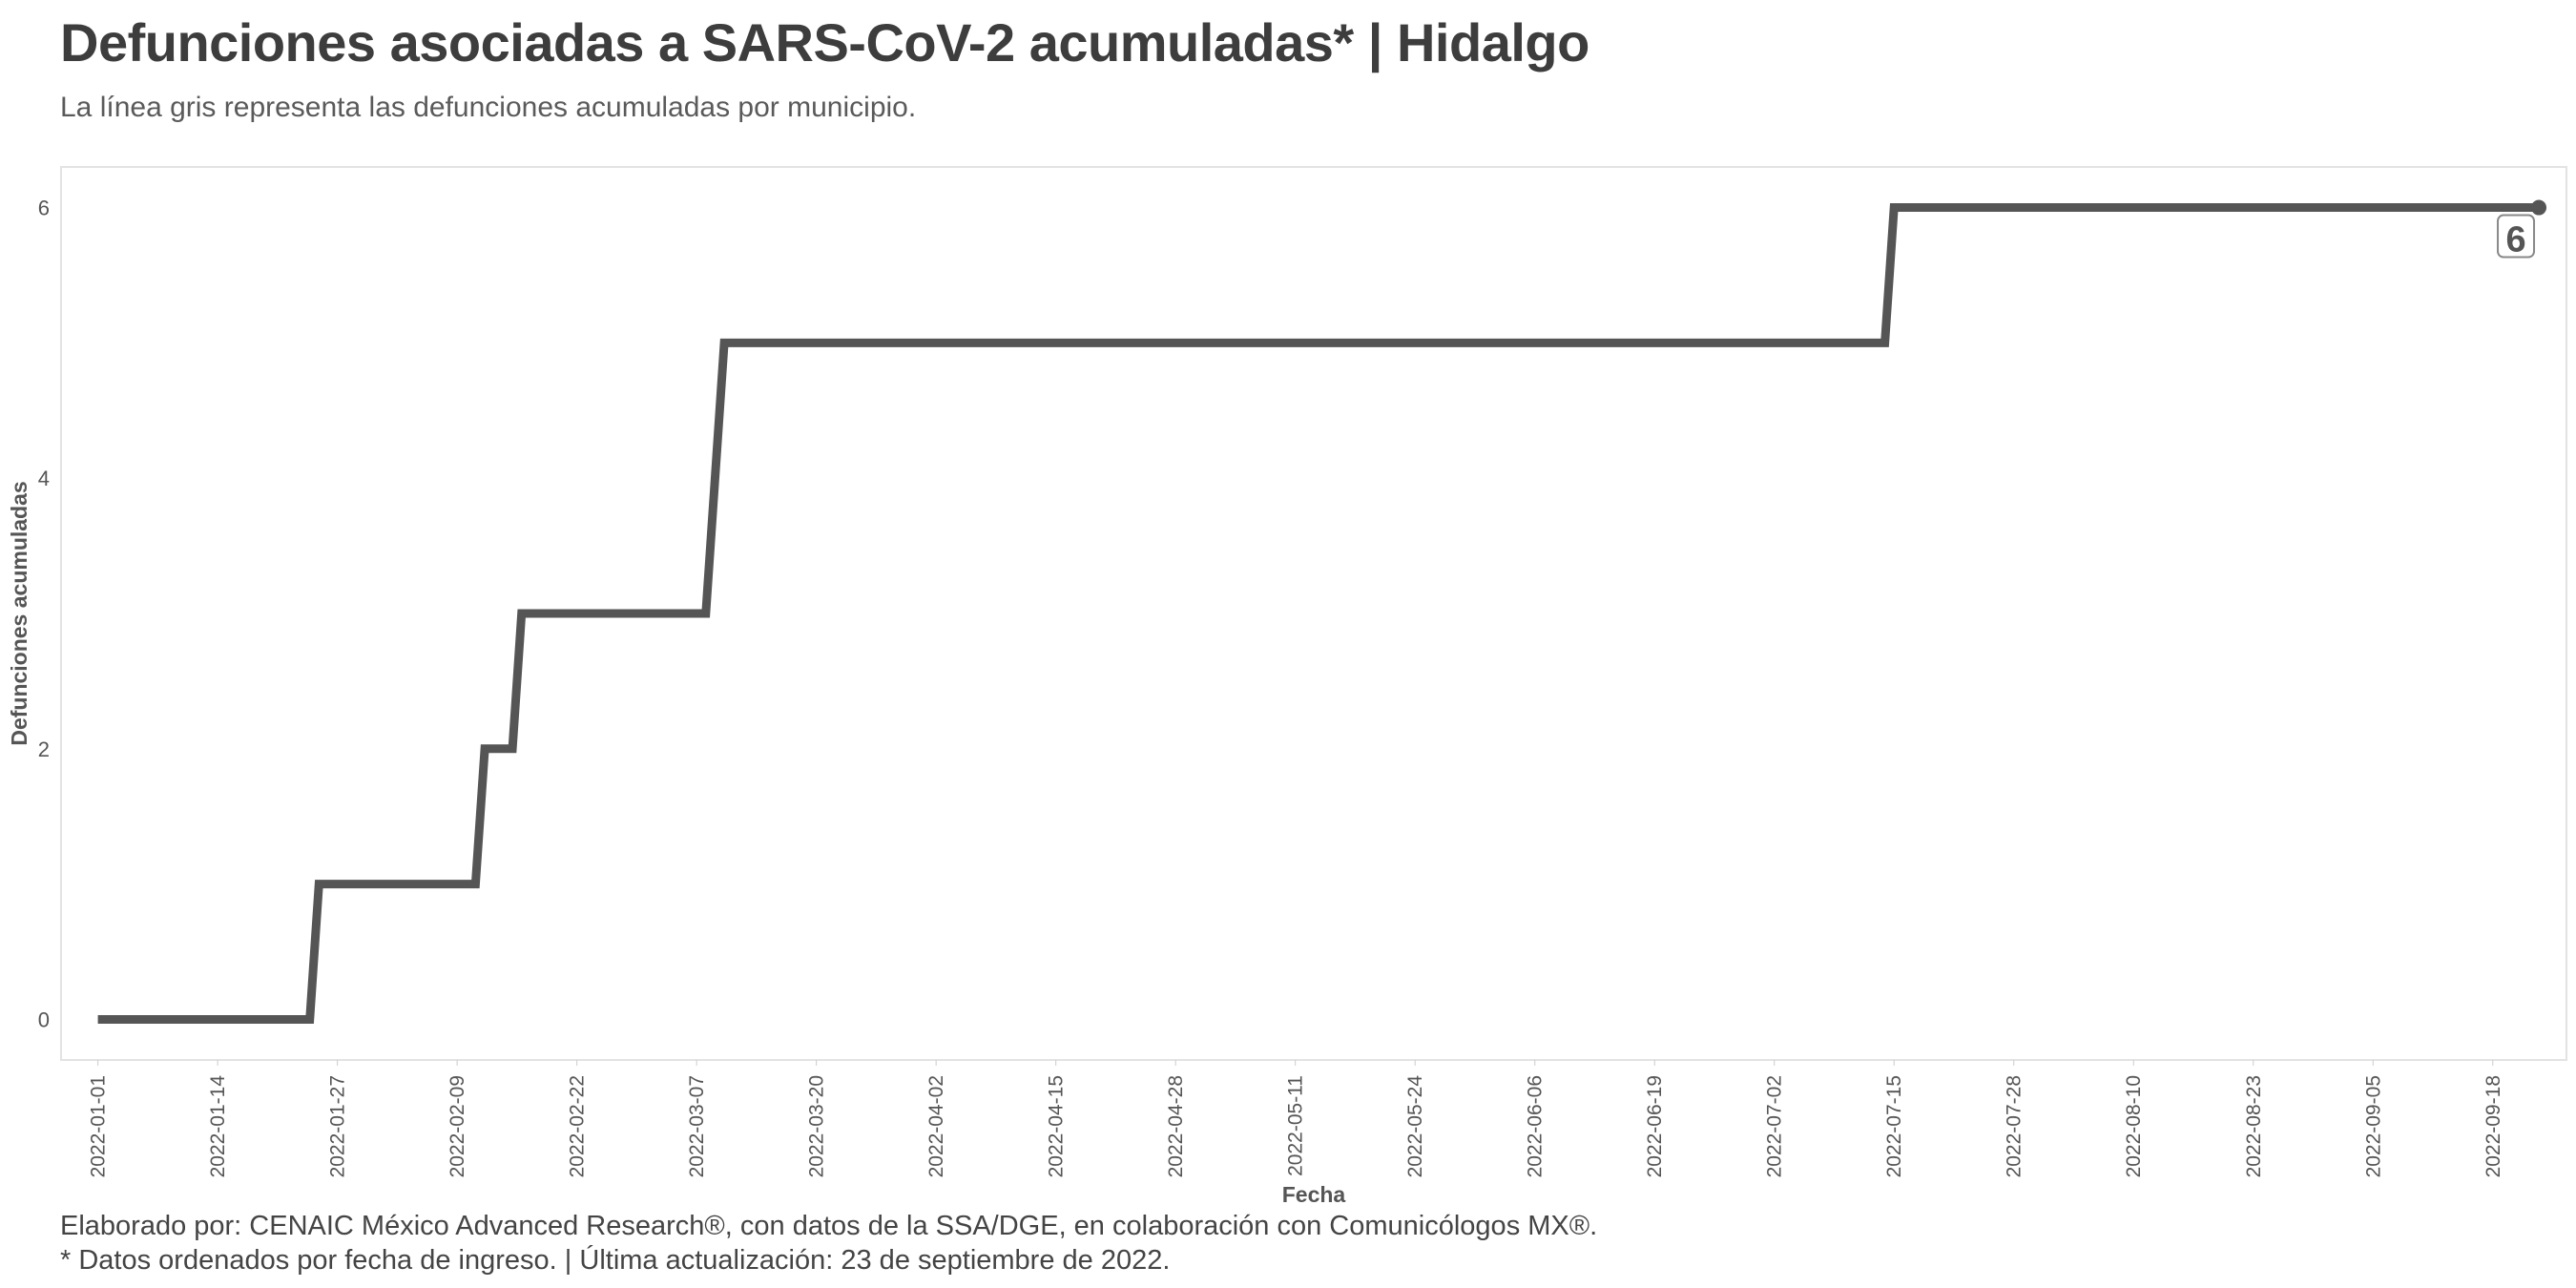 The height and width of the screenshot is (1288, 2576). Describe the element at coordinates (1894, 1126) in the screenshot. I see `x-tick-label: 2022-07-15` at that location.